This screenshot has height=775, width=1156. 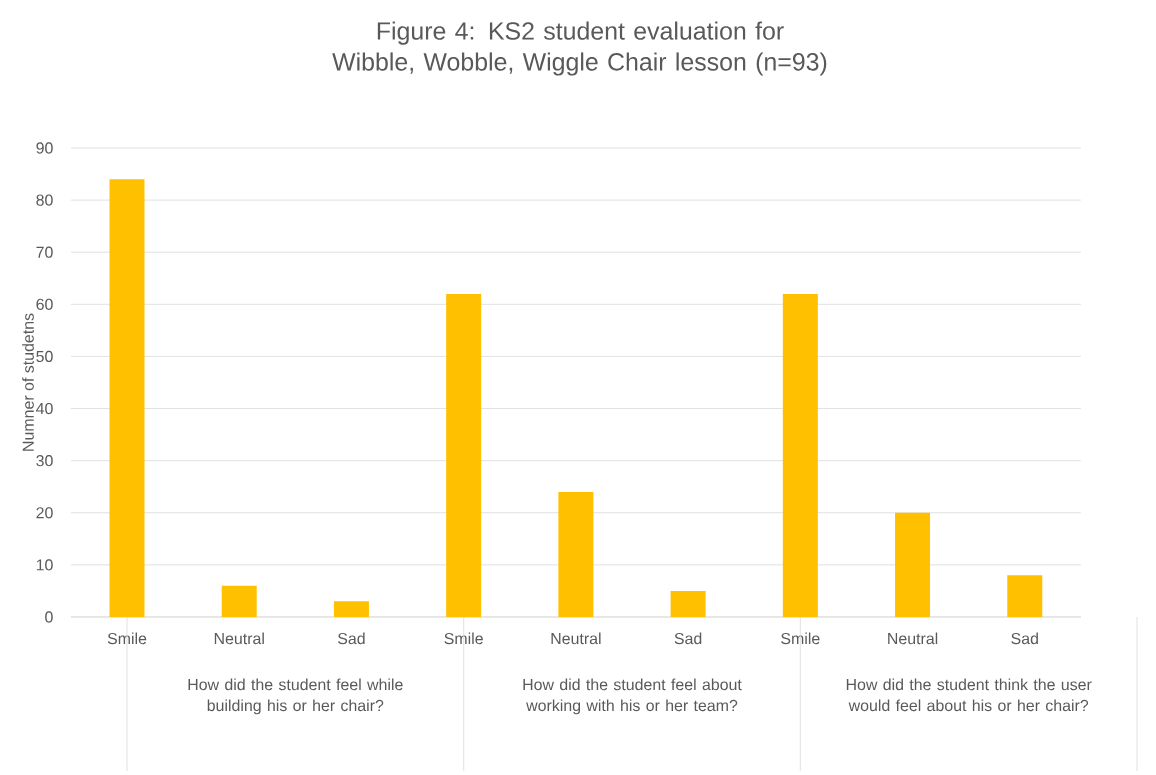 What do you see at coordinates (579, 48) in the screenshot?
I see `chart-title: Figure 4: KS2 student evaluation for Wibble, Wobble, Wiggle Chair lesson (n=93)` at bounding box center [579, 48].